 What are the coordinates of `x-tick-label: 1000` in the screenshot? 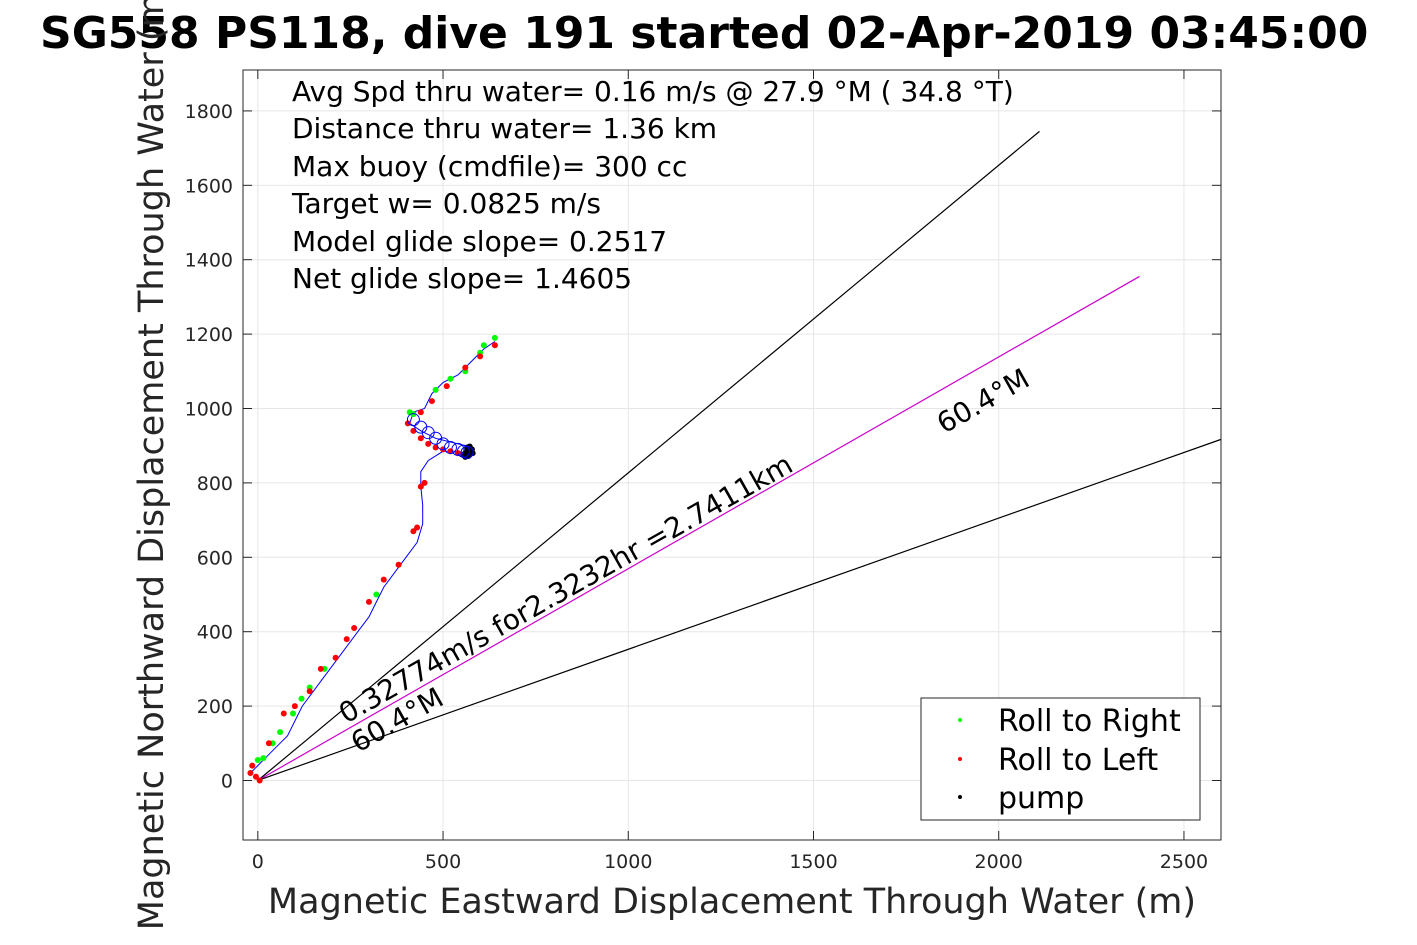 It's located at (628, 862).